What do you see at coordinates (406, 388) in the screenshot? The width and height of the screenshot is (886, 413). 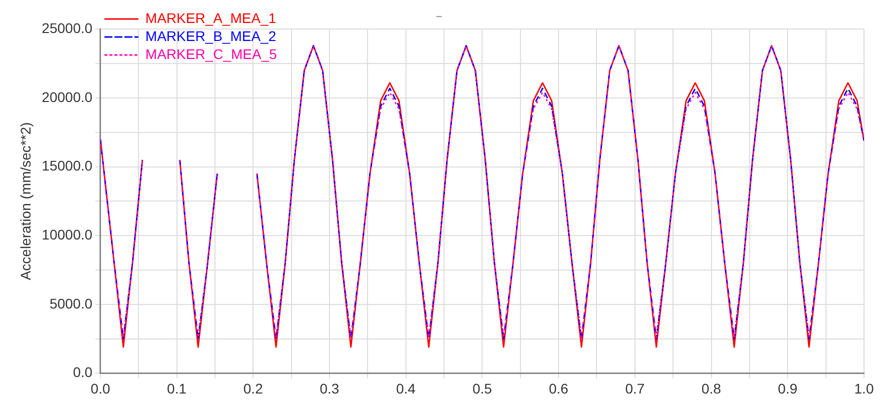 I see `x-tick-label: 0.4` at bounding box center [406, 388].